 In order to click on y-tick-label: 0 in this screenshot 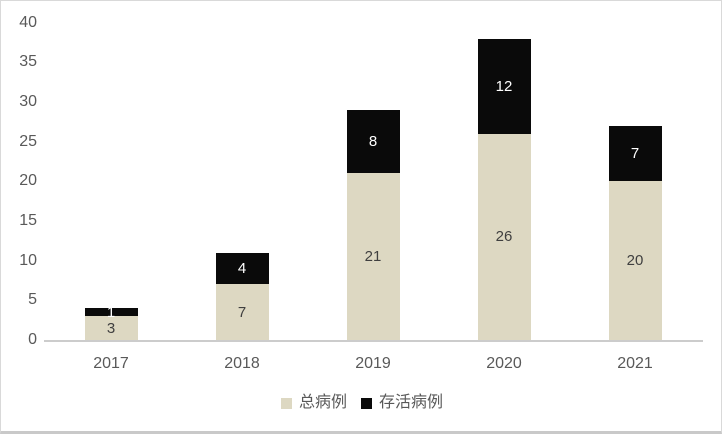, I will do `click(32, 339)`.